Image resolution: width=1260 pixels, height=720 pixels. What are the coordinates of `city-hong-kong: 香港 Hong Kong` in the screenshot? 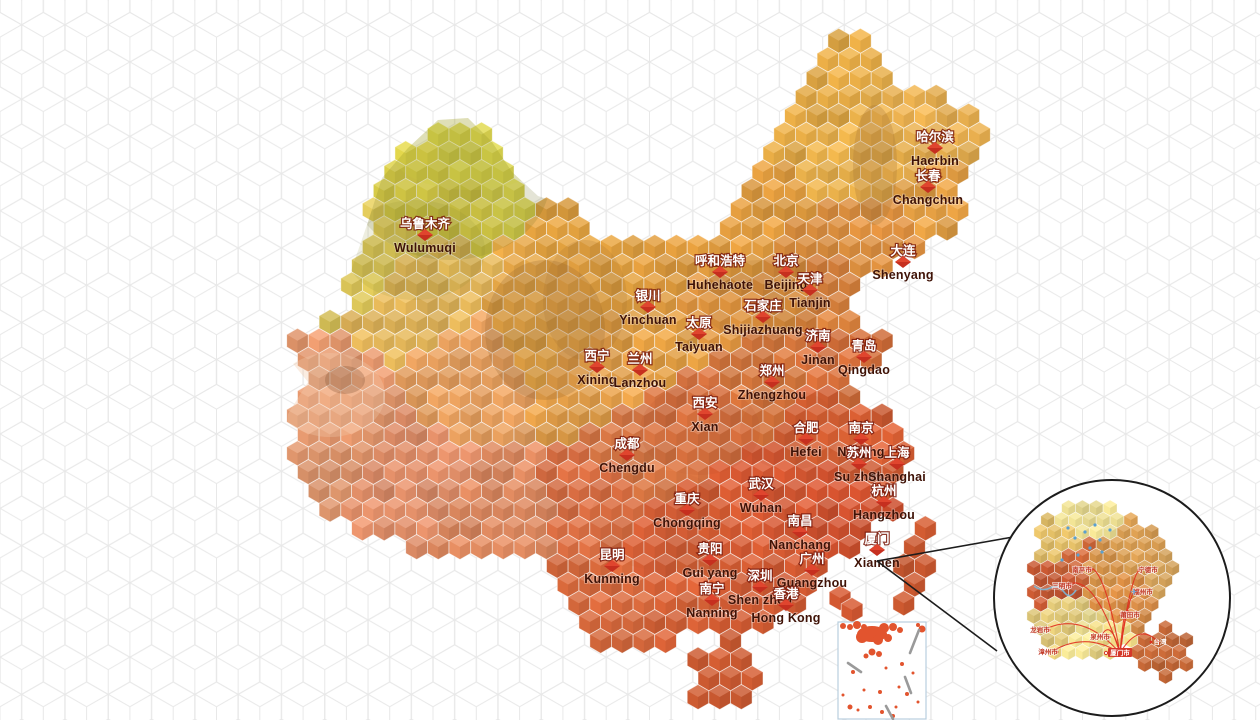 It's located at (786, 605).